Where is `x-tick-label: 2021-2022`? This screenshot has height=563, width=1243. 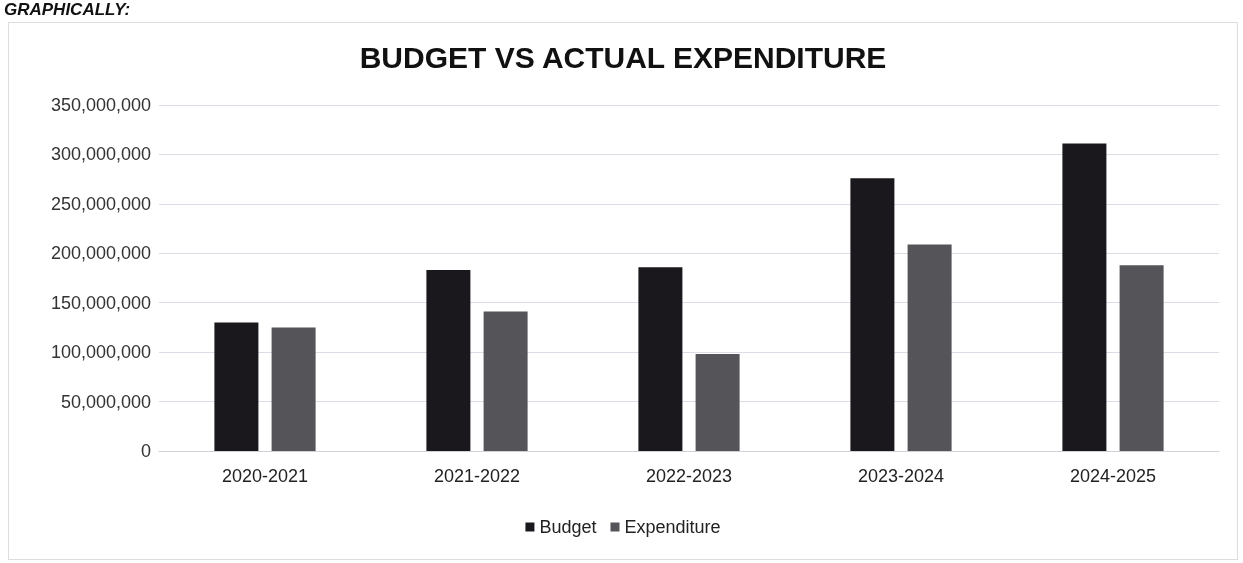 x-tick-label: 2021-2022 is located at coordinates (477, 476).